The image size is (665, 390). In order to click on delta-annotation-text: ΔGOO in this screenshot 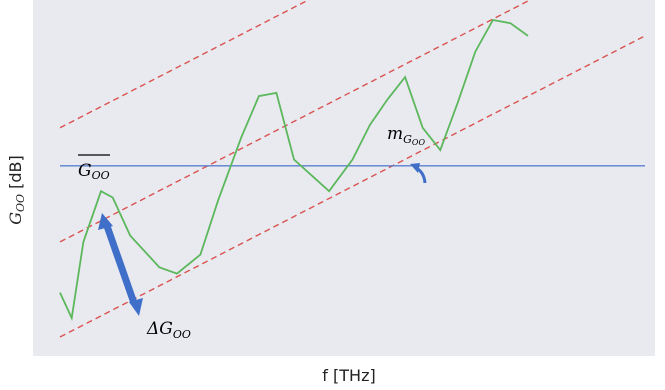, I will do `click(168, 330)`.